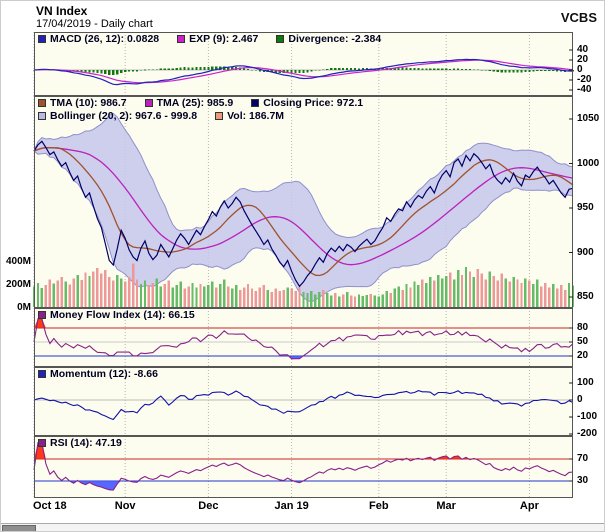 This screenshot has width=605, height=532. Describe the element at coordinates (256, 116) in the screenshot. I see `volume-label: Vol: 186.7M` at that location.